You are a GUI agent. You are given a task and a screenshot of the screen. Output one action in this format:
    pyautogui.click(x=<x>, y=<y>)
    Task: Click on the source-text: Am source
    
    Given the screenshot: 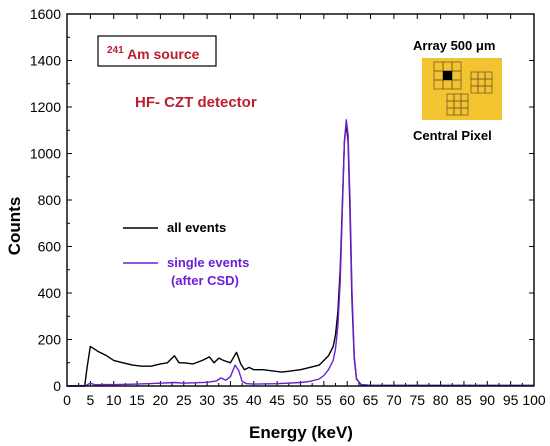 What is the action you would take?
    pyautogui.click(x=163, y=54)
    